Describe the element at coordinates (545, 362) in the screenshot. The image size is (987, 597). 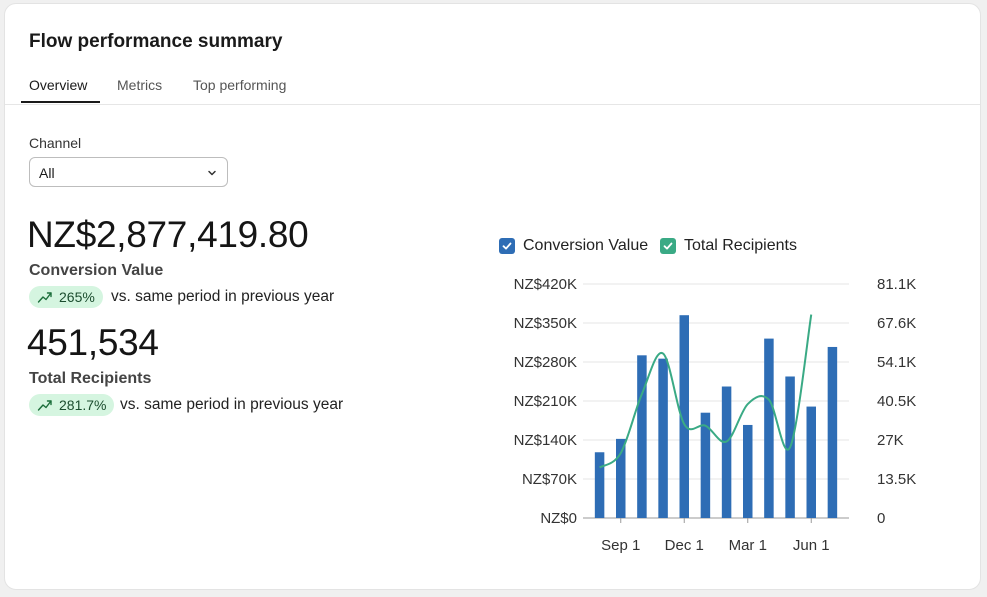
I see `y-left-tick-label: NZ$280K` at that location.